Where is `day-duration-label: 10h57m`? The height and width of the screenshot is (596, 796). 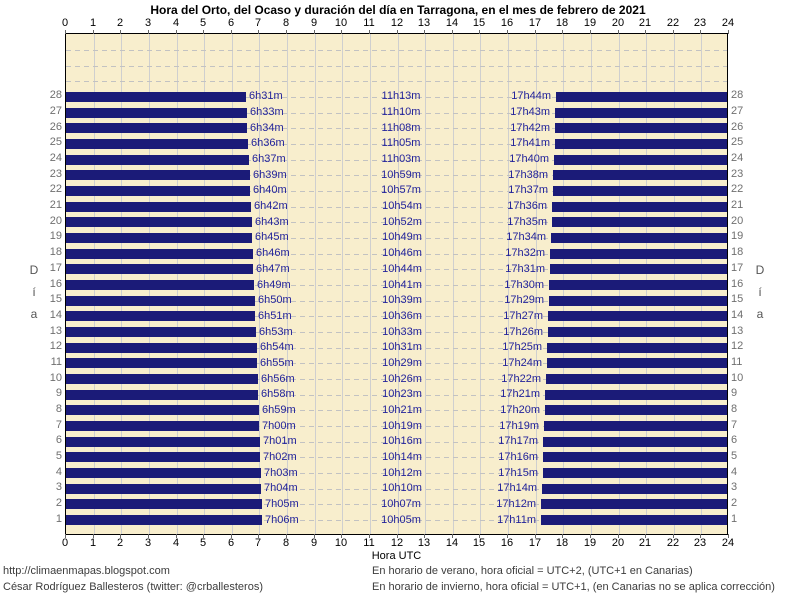 day-duration-label: 10h57m is located at coordinates (401, 190).